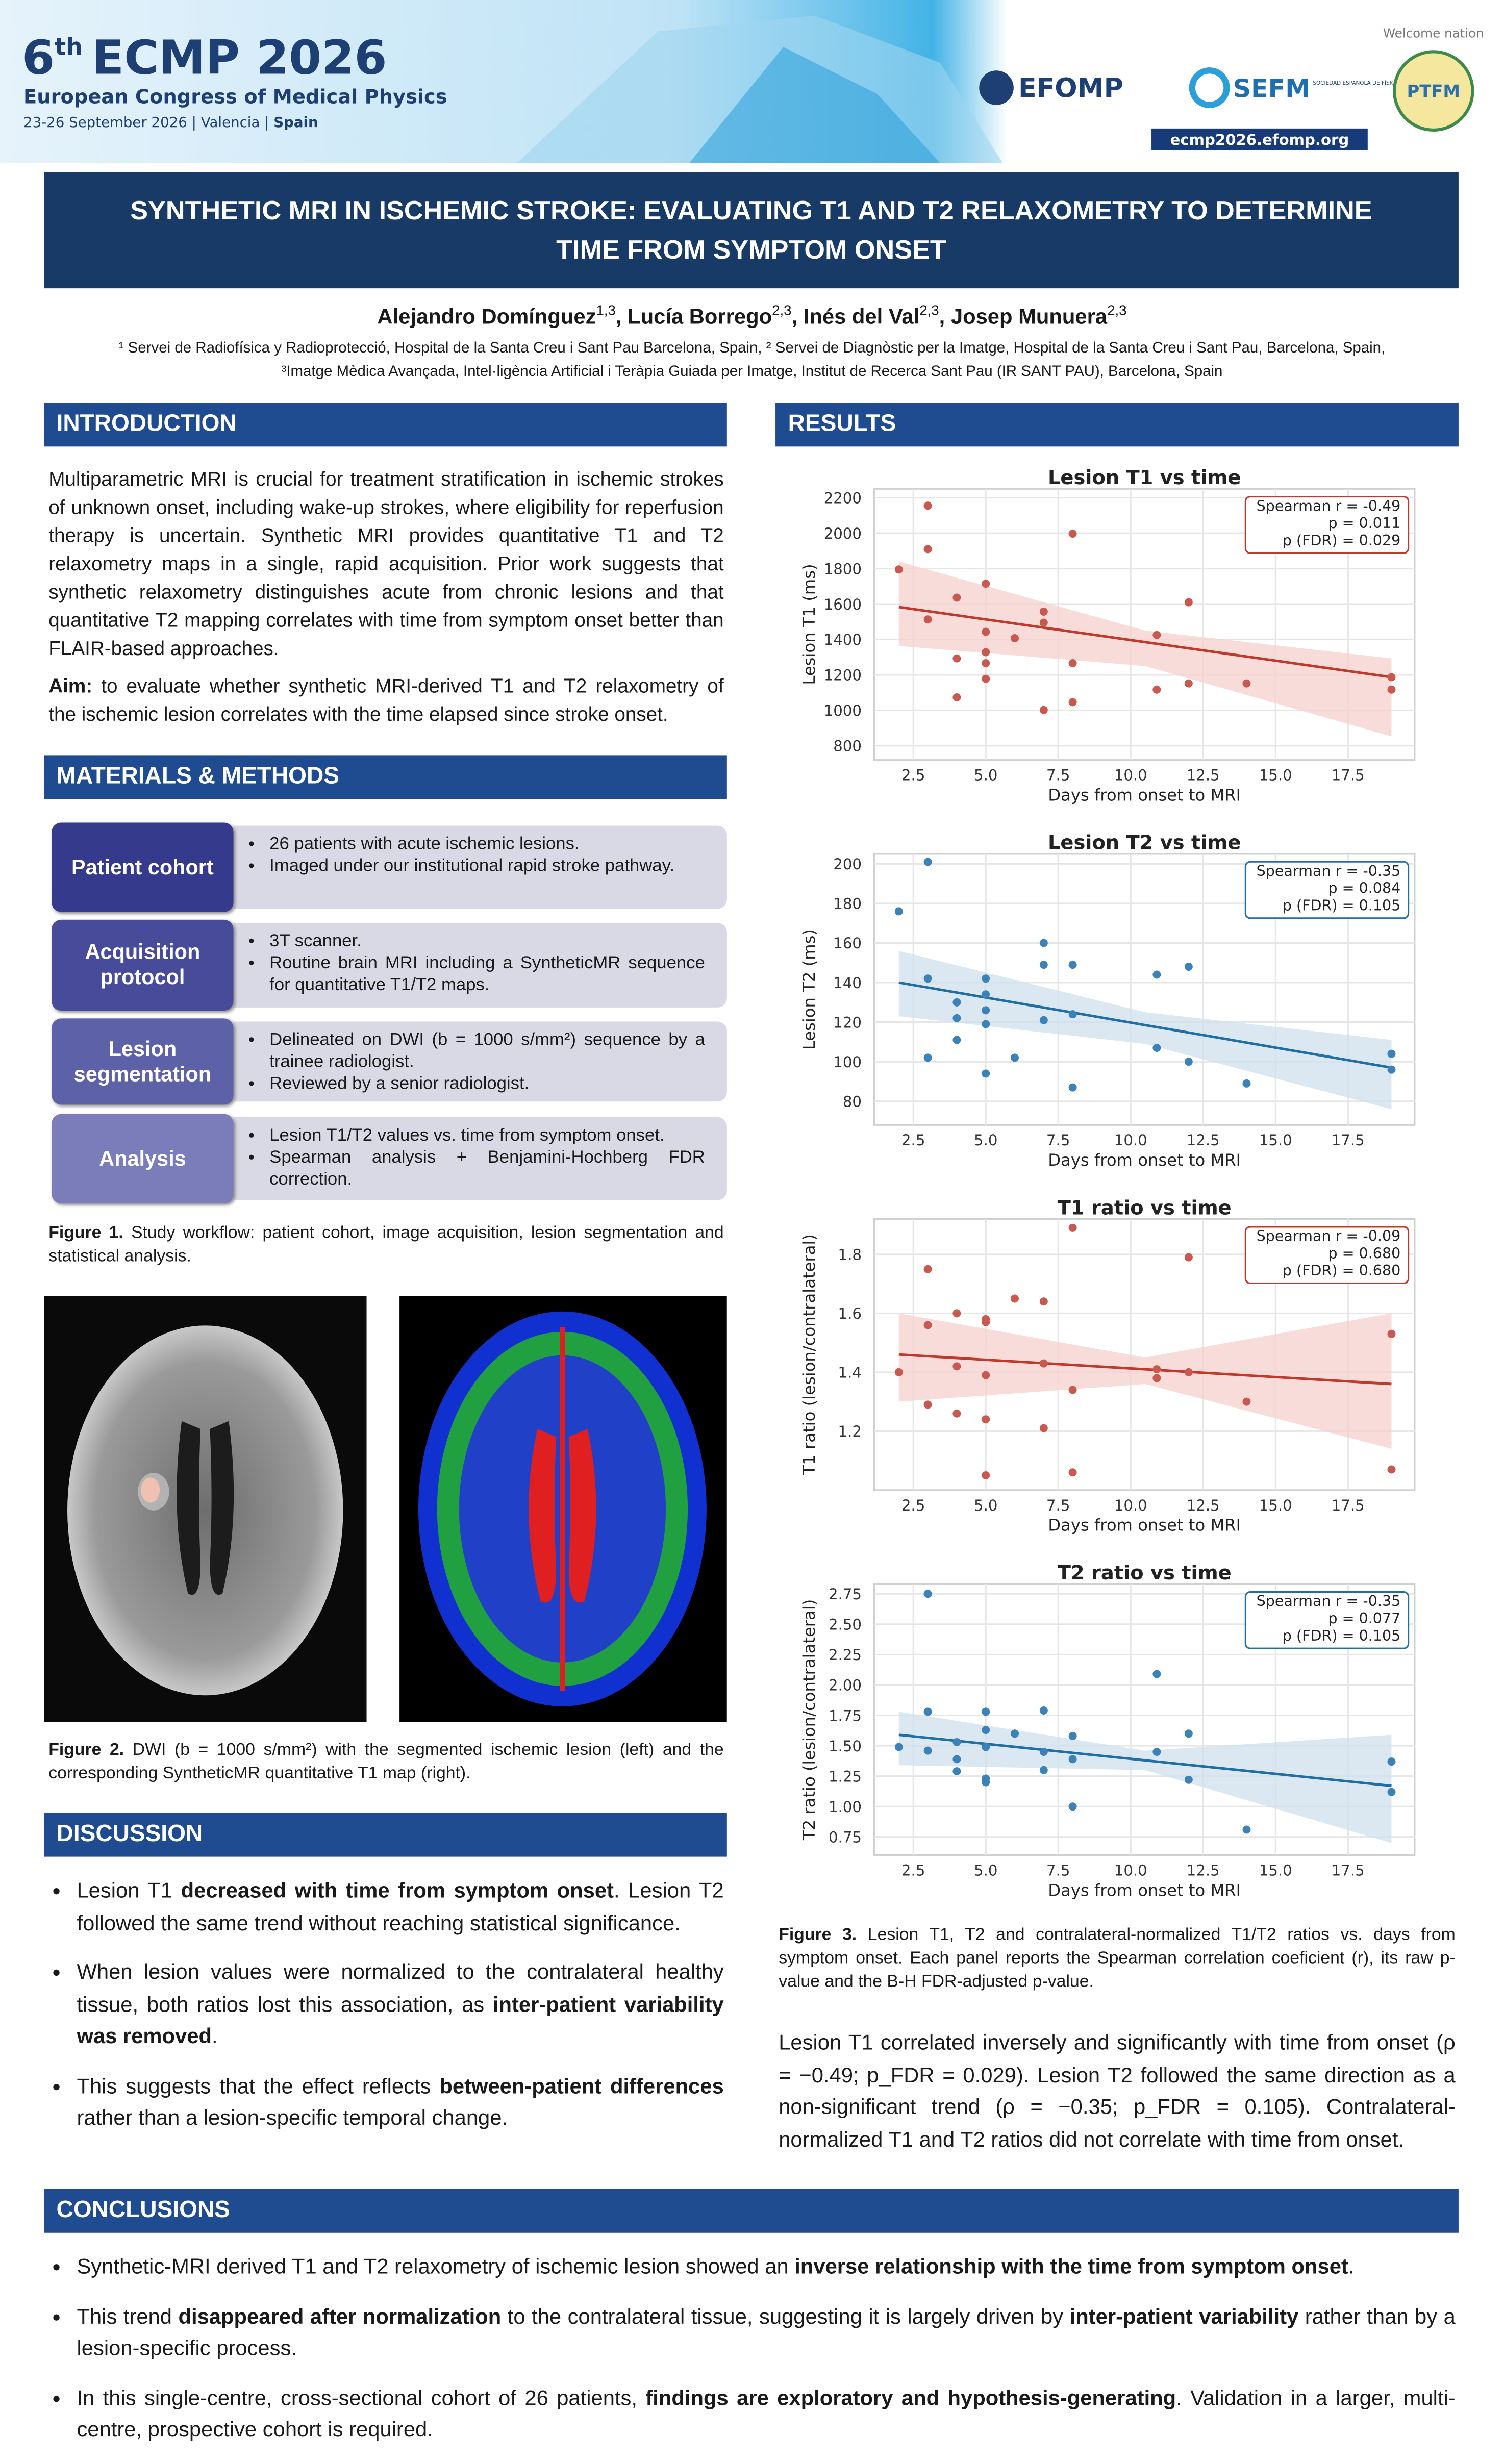 The image size is (1504, 2464). I want to click on text-run: This suggests that the effect reflects, so click(258, 2085).